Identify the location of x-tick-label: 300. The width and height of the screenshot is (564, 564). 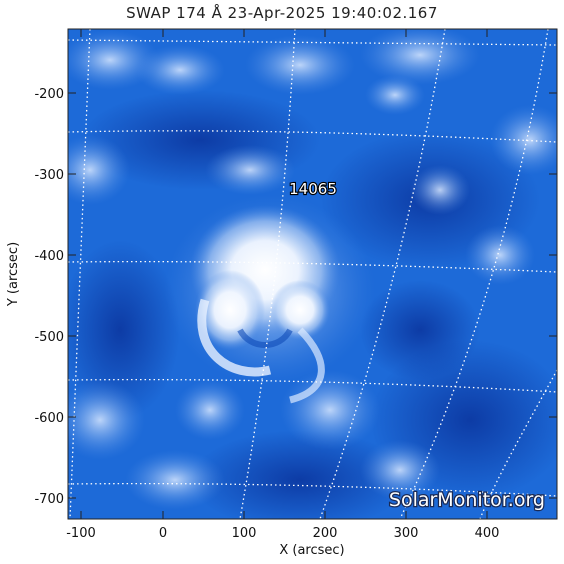
(406, 533).